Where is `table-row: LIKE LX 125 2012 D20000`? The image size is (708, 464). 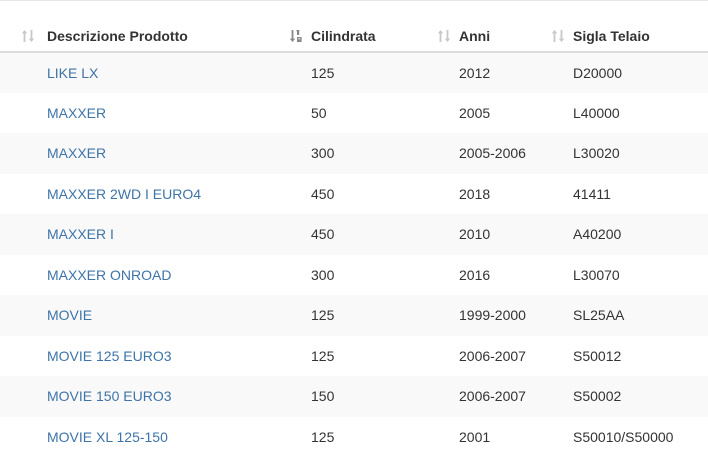 table-row: LIKE LX 125 2012 D20000 is located at coordinates (354, 72).